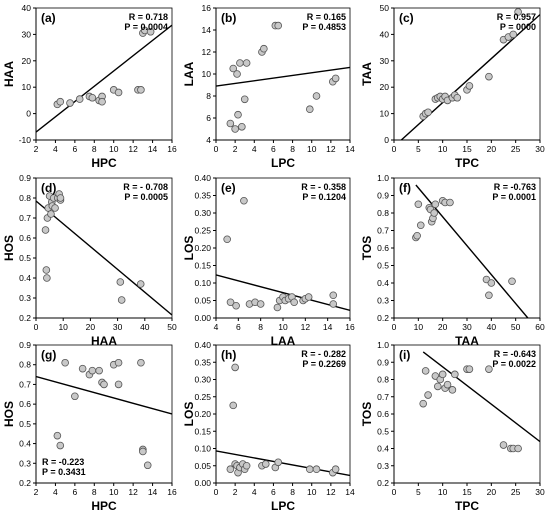 This screenshot has width=550, height=518. What do you see at coordinates (27, 61) in the screenshot?
I see `y-tick-label: 20` at bounding box center [27, 61].